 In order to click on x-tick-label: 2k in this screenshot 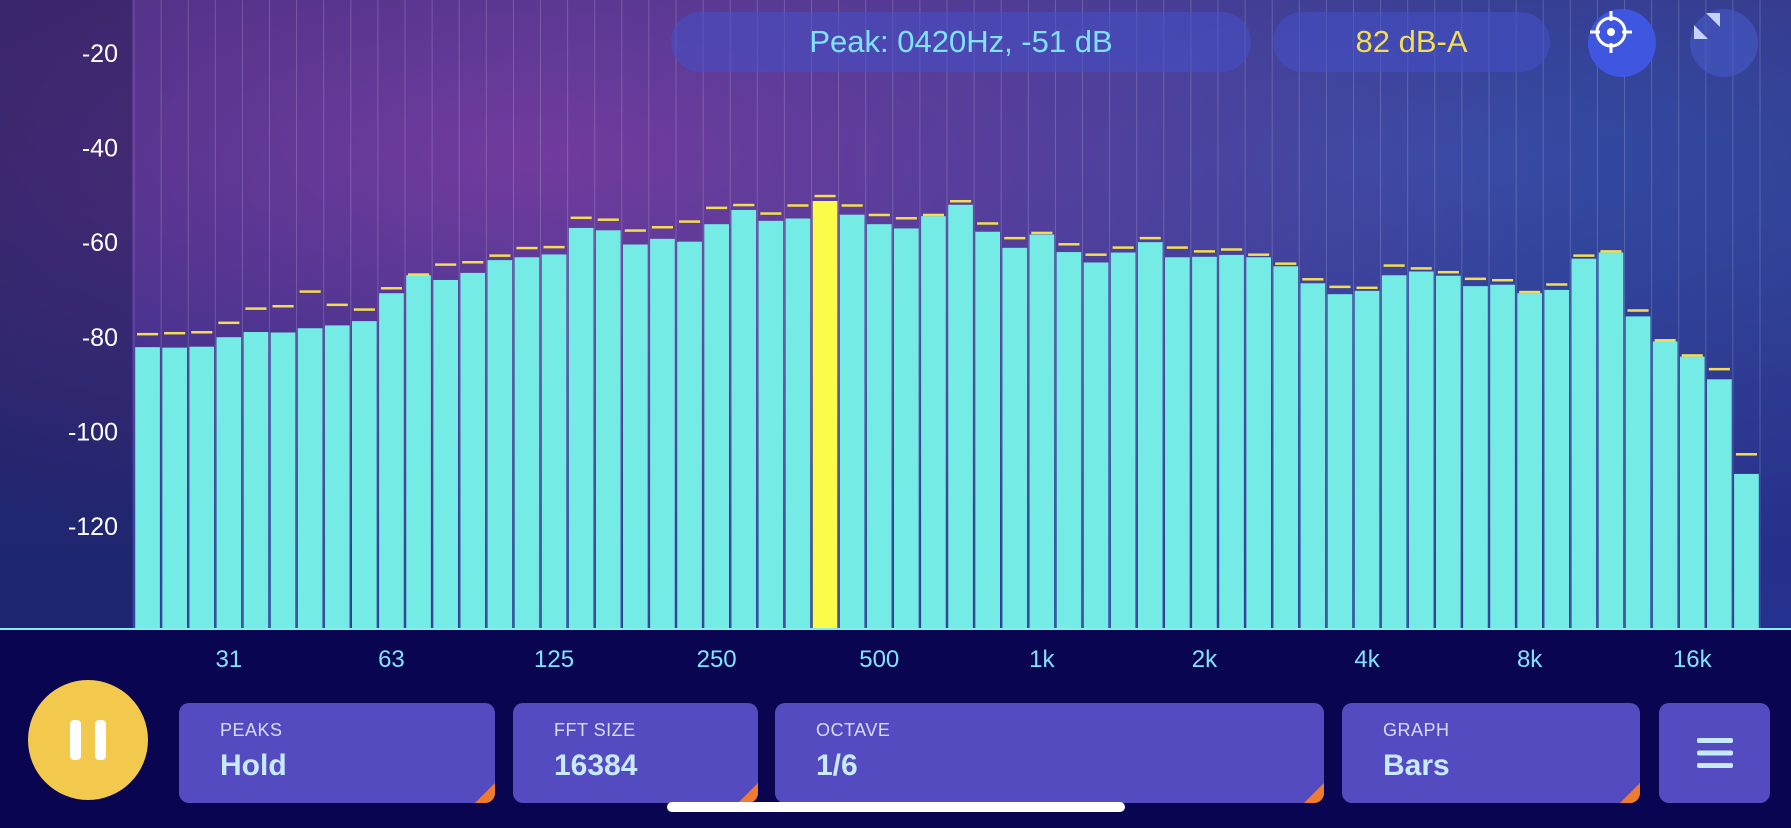, I will do `click(1204, 659)`.